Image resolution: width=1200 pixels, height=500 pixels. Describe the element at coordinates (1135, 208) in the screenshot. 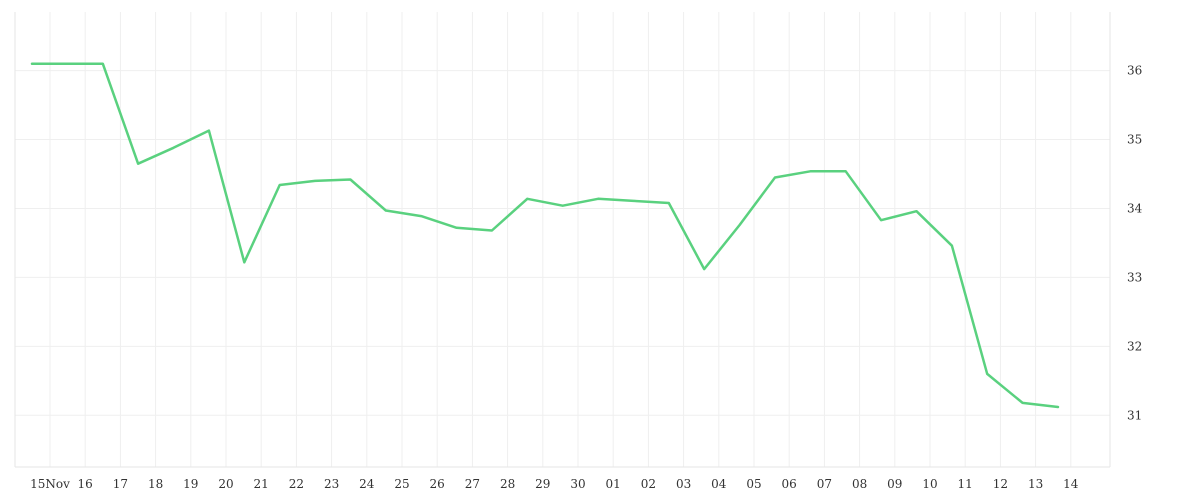

I see `y-tick-label: 34` at that location.